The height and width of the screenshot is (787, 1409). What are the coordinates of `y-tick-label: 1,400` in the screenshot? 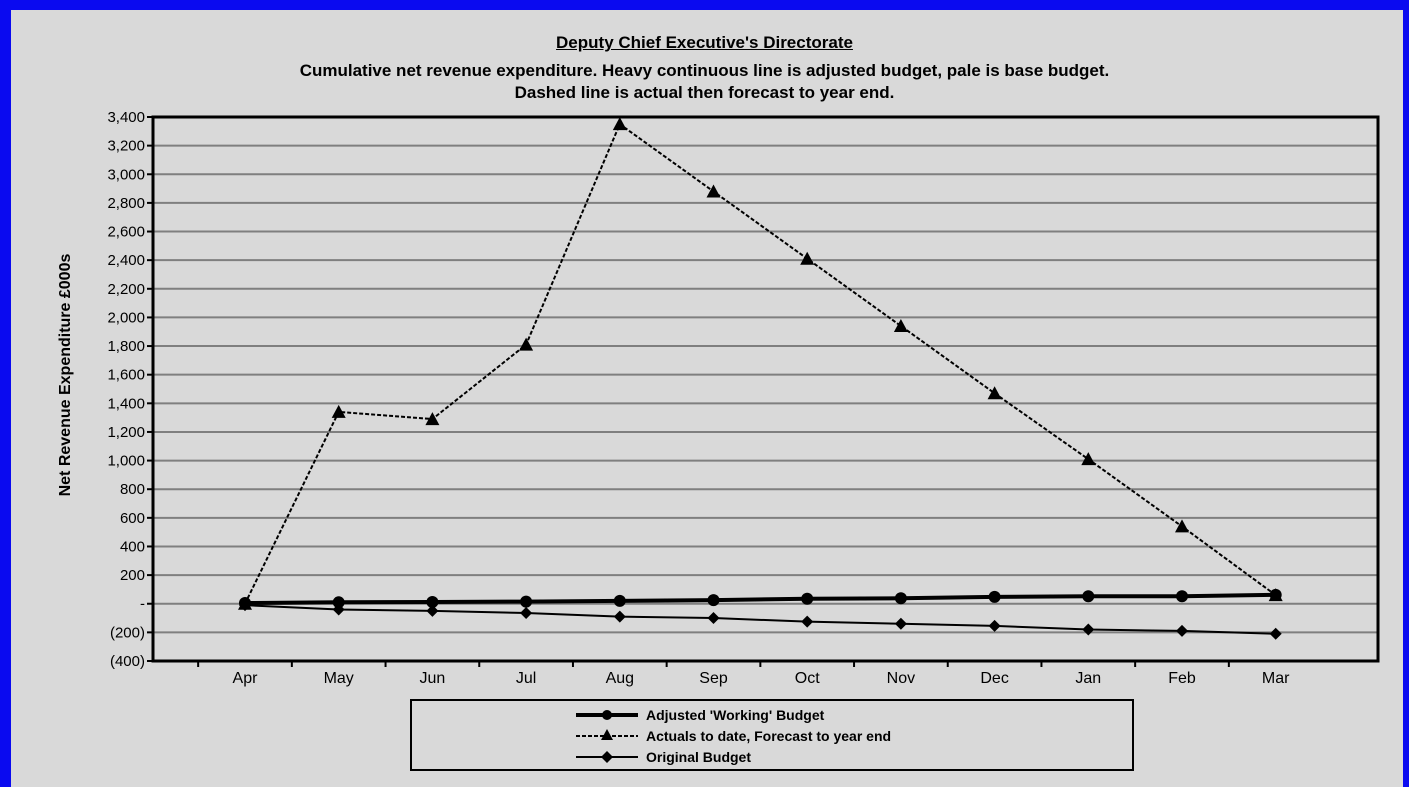 It's located at (126, 403).